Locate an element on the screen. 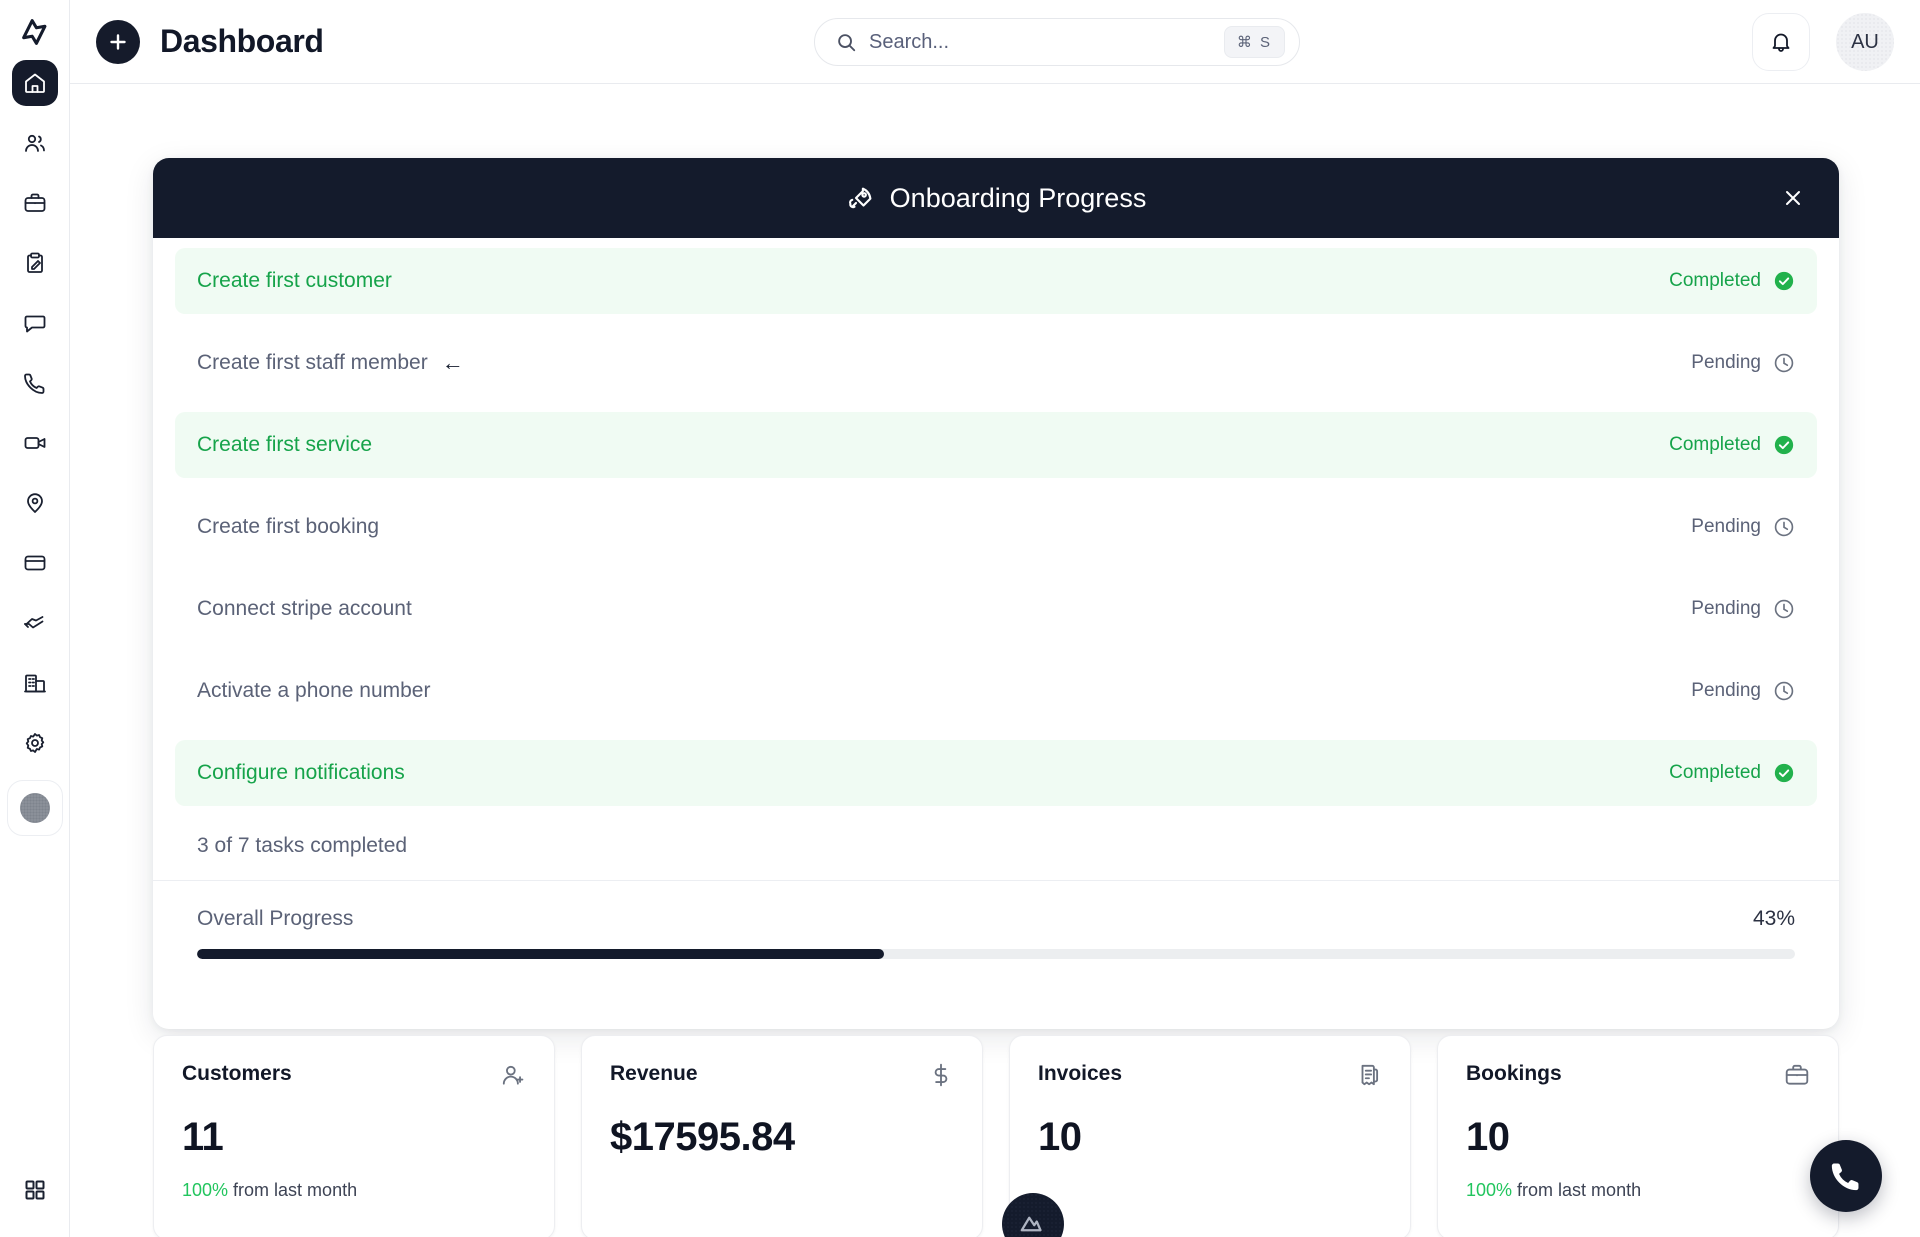  stat-card: Invoices 10 is located at coordinates (1210, 1136).